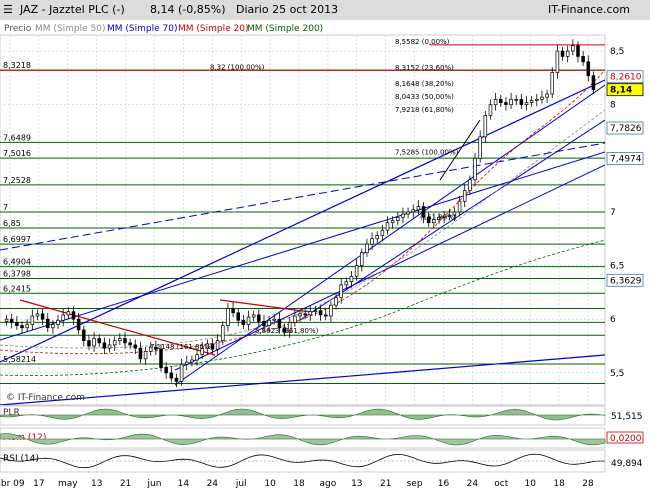 The image size is (650, 490). What do you see at coordinates (613, 320) in the screenshot?
I see `y-tick-label: 6` at bounding box center [613, 320].